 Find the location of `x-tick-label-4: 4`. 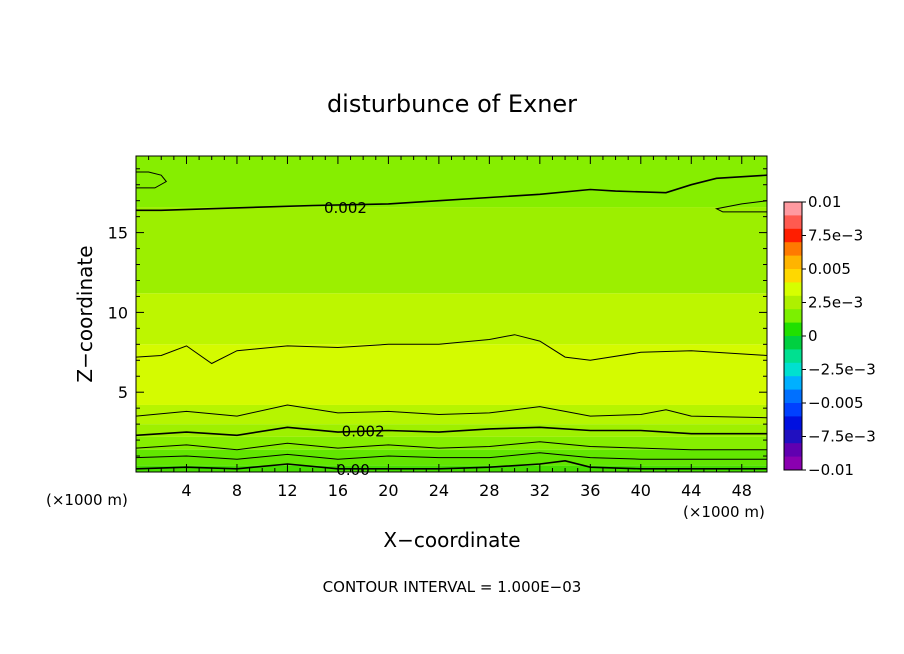

x-tick-label-4: 4 is located at coordinates (186, 490).